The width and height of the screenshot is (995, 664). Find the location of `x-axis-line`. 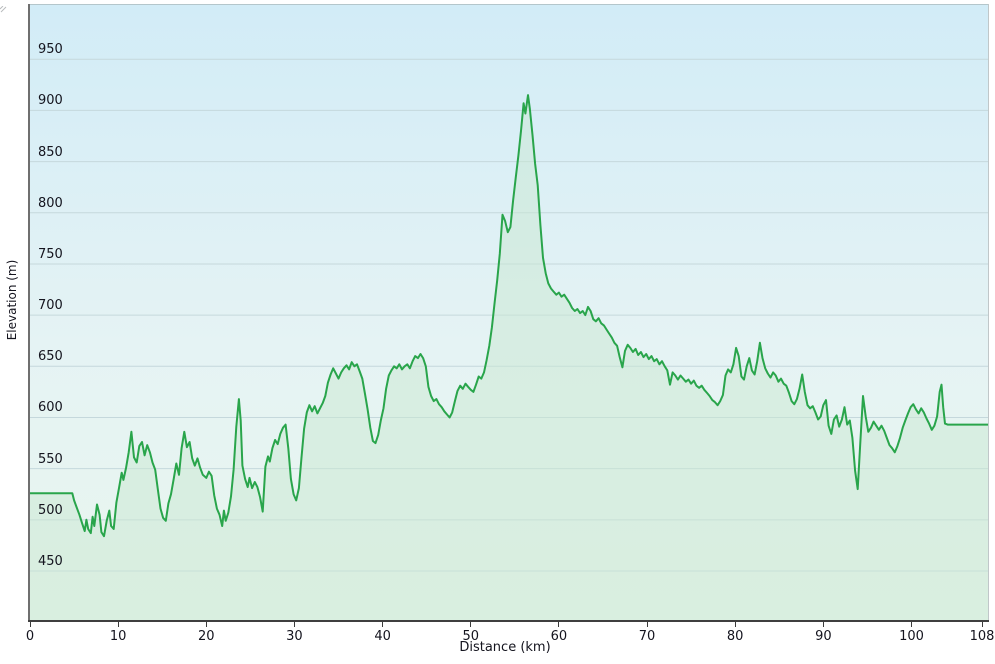

x-axis-line is located at coordinates (508, 621).